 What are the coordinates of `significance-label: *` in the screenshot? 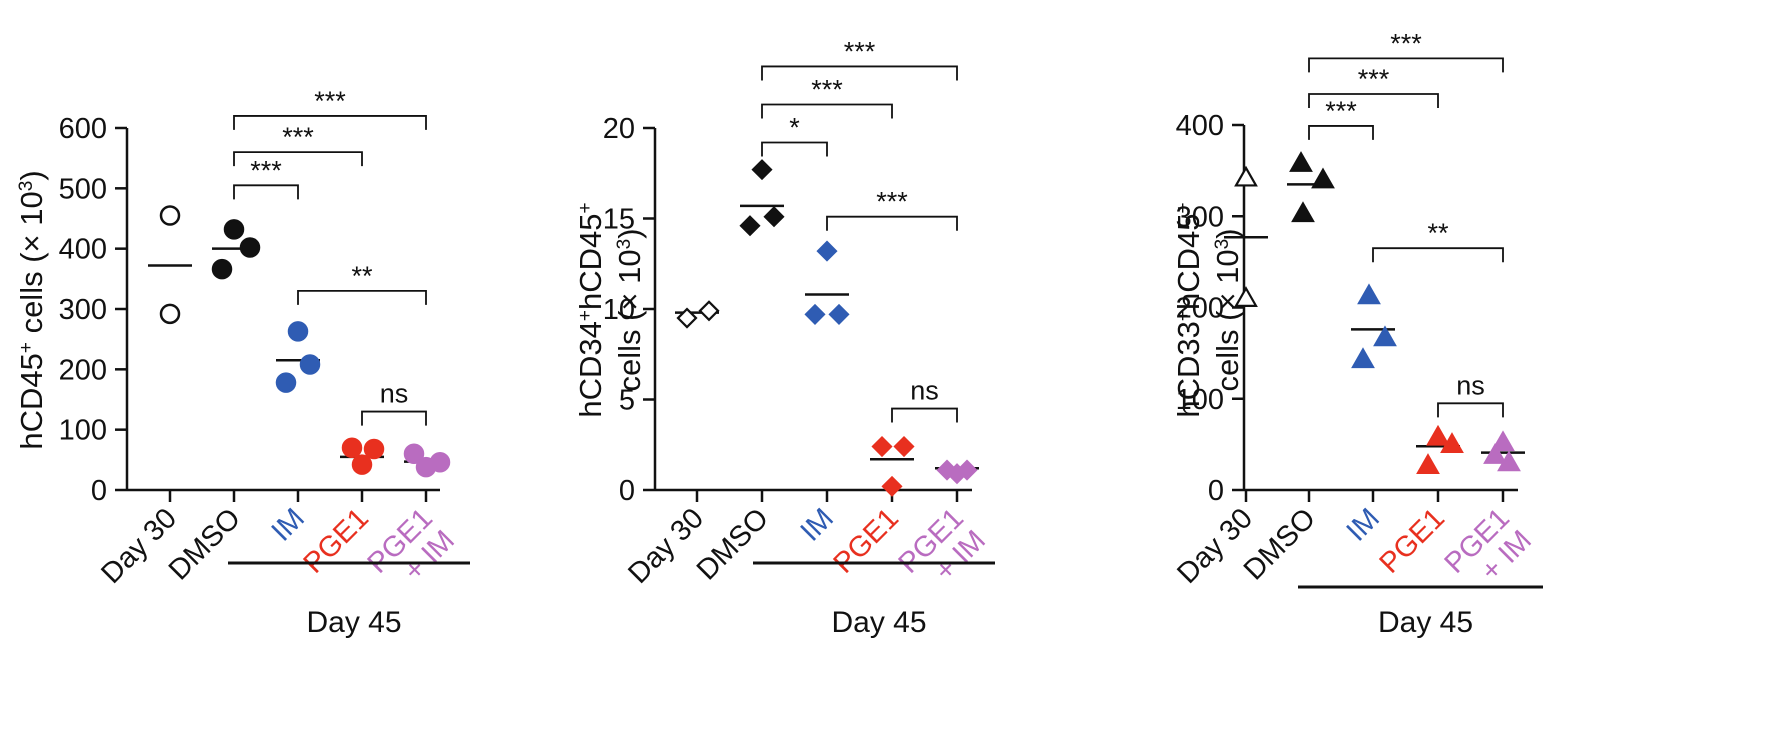 It's located at (794, 127).